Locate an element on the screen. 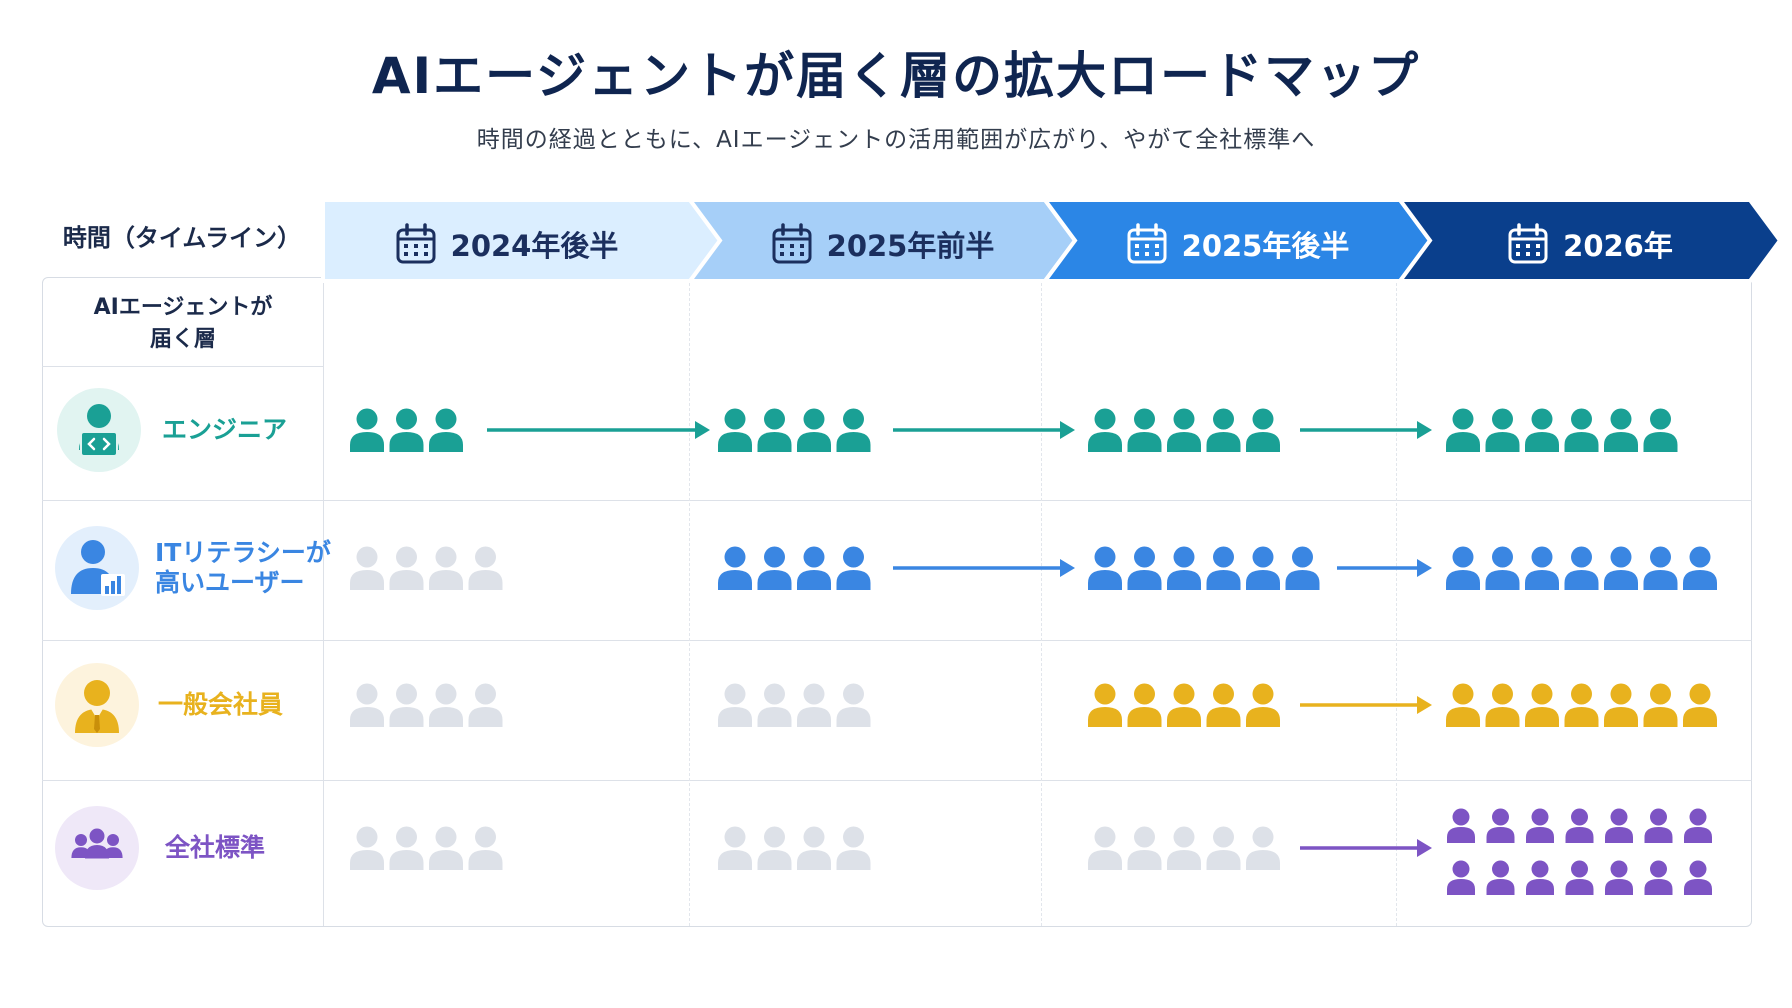 This screenshot has height=1008, width=1792. timeline-label: 時間（タイムライン） is located at coordinates (182, 238).